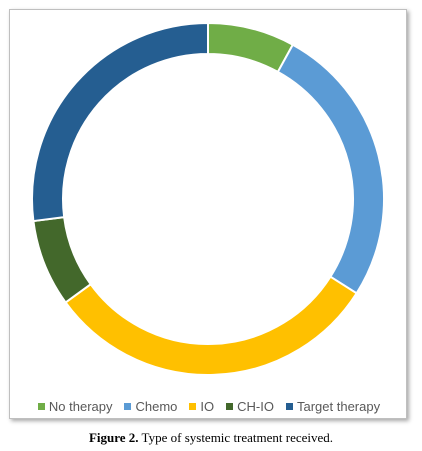 The image size is (422, 451). I want to click on legend-item-chemo: Chemo, so click(150, 406).